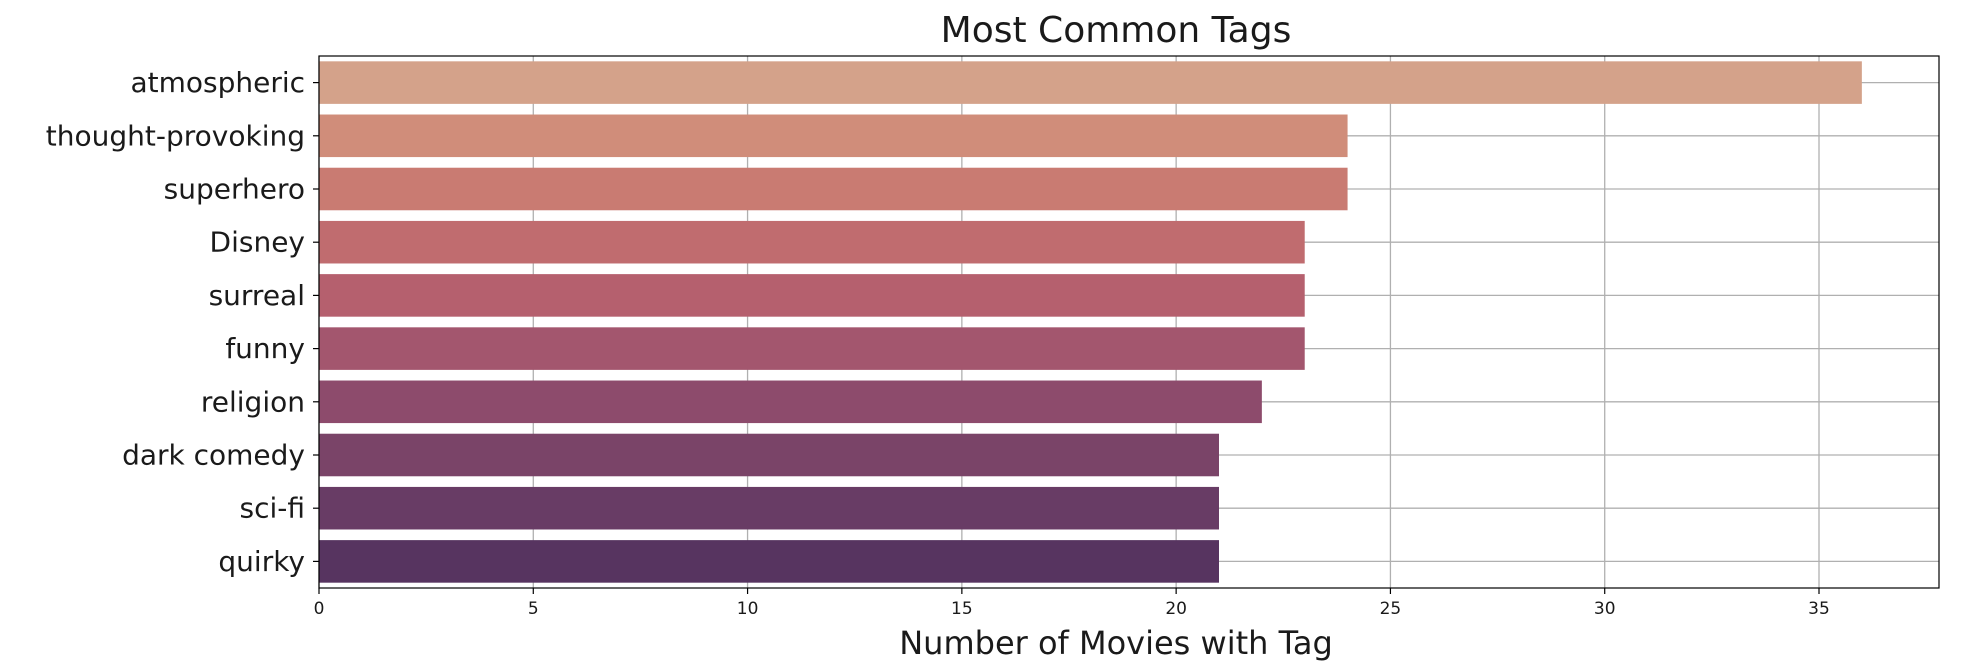 Image resolution: width=1976 pixels, height=670 pixels. I want to click on category-label: Disney, so click(257, 242).